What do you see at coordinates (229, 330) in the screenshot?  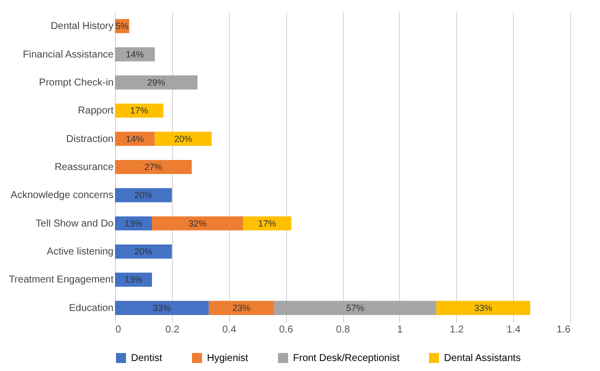 I see `x-tick-label: 0.4` at bounding box center [229, 330].